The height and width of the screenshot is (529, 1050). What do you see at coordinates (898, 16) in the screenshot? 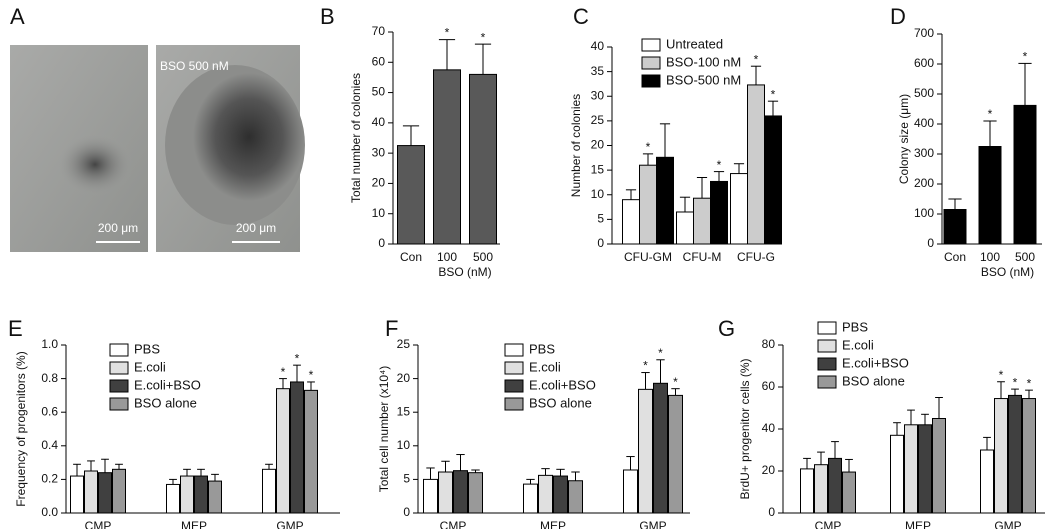
I see `panel-label: D` at bounding box center [898, 16].